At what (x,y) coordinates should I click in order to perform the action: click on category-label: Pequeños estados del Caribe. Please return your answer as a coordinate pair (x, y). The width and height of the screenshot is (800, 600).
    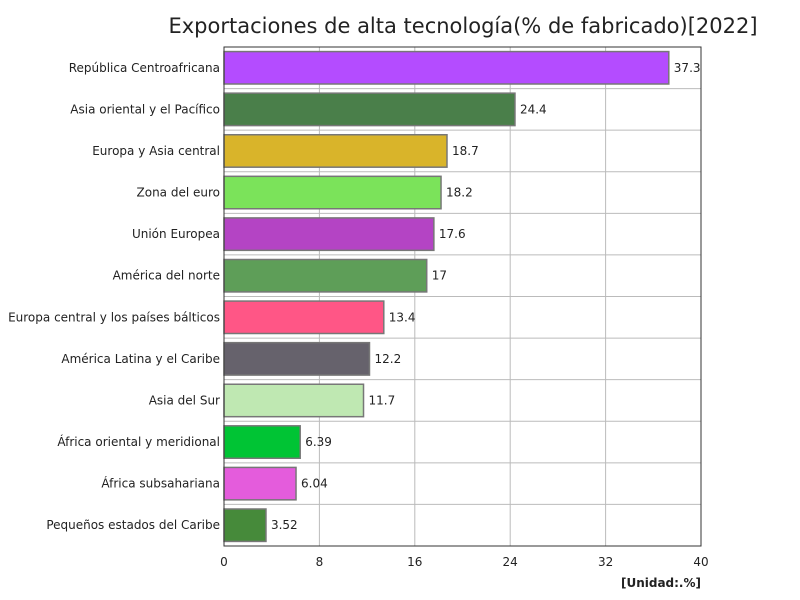
    Looking at the image, I should click on (133, 525).